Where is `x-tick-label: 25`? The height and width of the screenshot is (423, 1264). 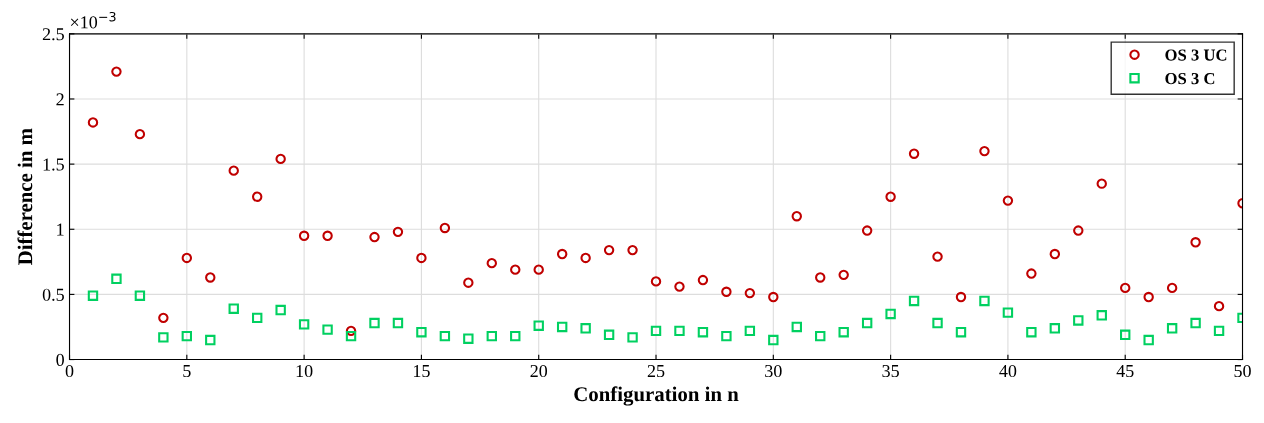 x-tick-label: 25 is located at coordinates (656, 371).